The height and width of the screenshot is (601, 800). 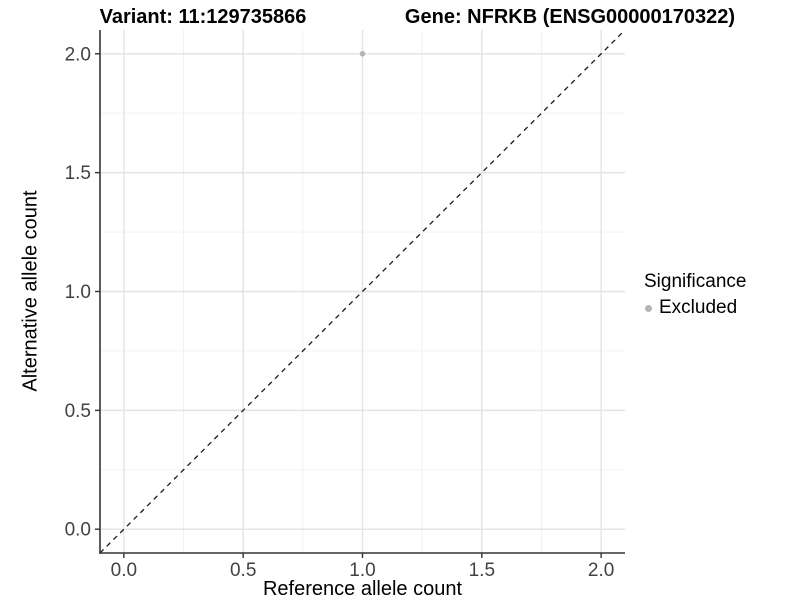 I want to click on data-point, so click(x=362, y=53).